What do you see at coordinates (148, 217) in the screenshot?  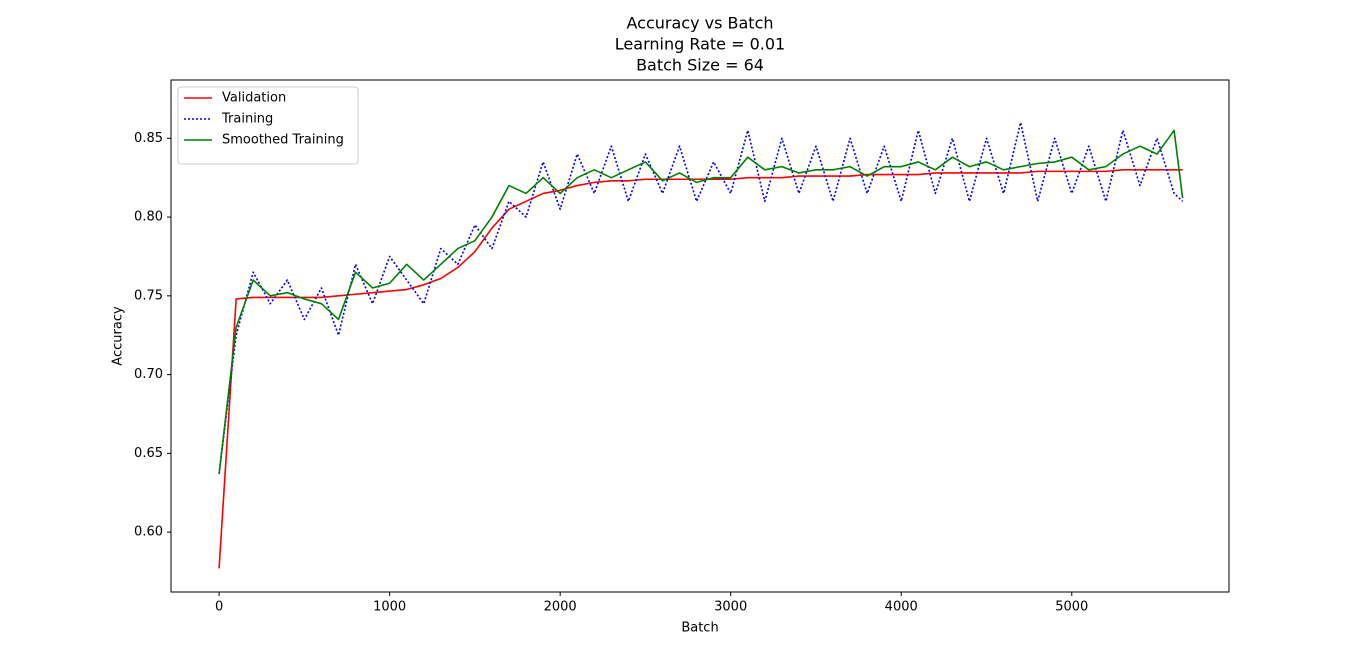 I see `y-tick-label: 0.80` at bounding box center [148, 217].